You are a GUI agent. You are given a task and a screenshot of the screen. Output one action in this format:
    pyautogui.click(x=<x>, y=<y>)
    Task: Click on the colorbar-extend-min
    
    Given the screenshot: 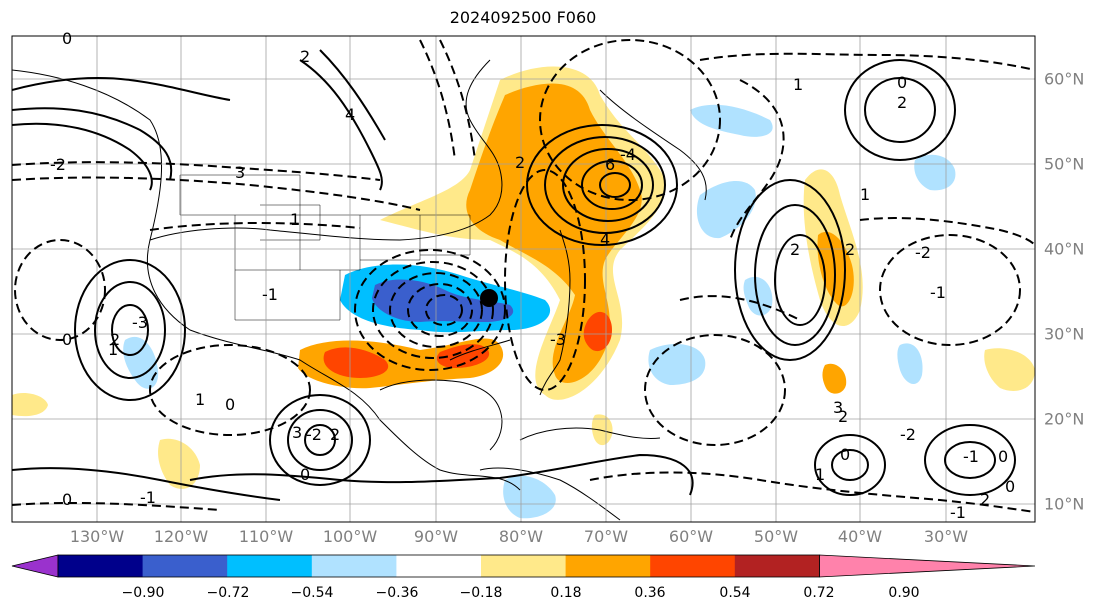 What is the action you would take?
    pyautogui.click(x=35, y=566)
    